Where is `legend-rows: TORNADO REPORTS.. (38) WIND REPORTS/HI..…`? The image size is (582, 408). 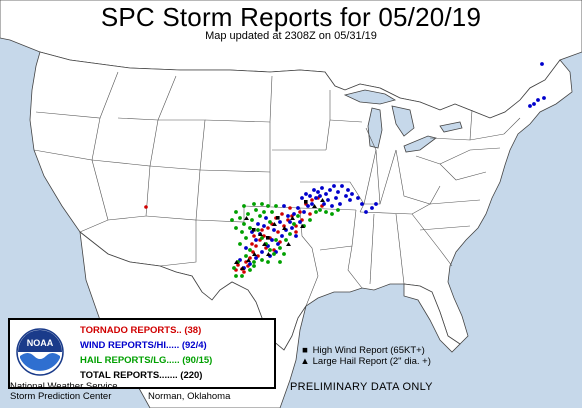 legend-rows: TORNADO REPORTS.. (38) WIND REPORTS/HI..… is located at coordinates (146, 353).